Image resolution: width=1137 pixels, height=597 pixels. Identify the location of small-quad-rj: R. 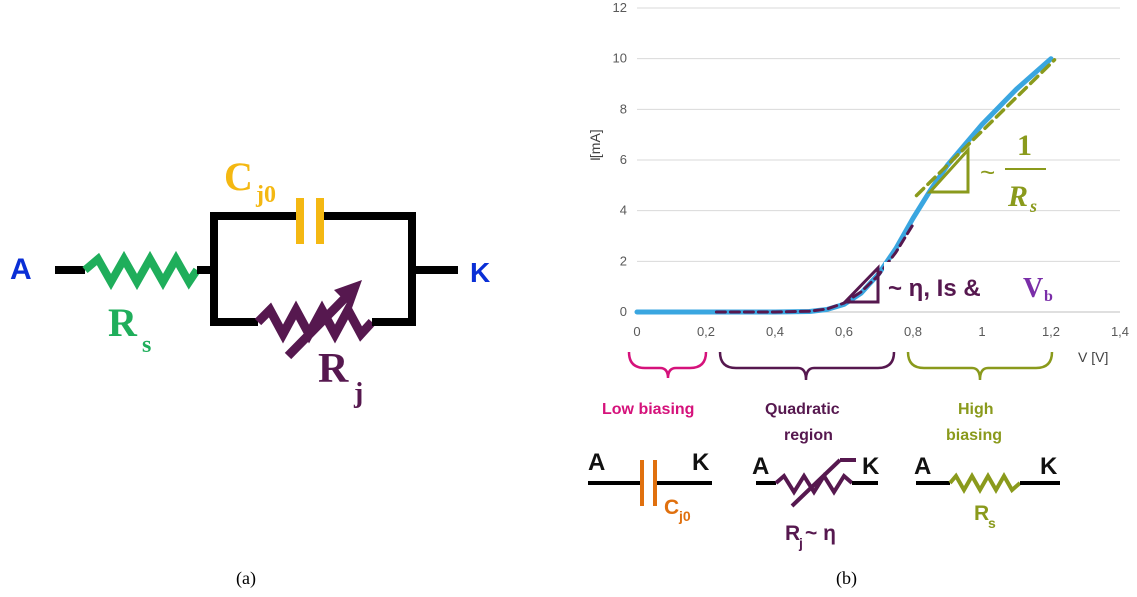
(792, 533).